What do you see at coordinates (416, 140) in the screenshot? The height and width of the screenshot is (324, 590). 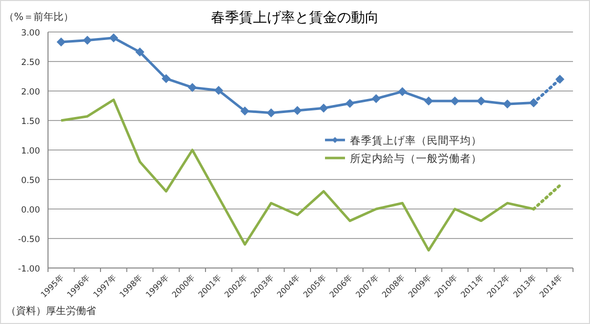 I see `legend-label: 春季賃上げ率（民間平均）` at bounding box center [416, 140].